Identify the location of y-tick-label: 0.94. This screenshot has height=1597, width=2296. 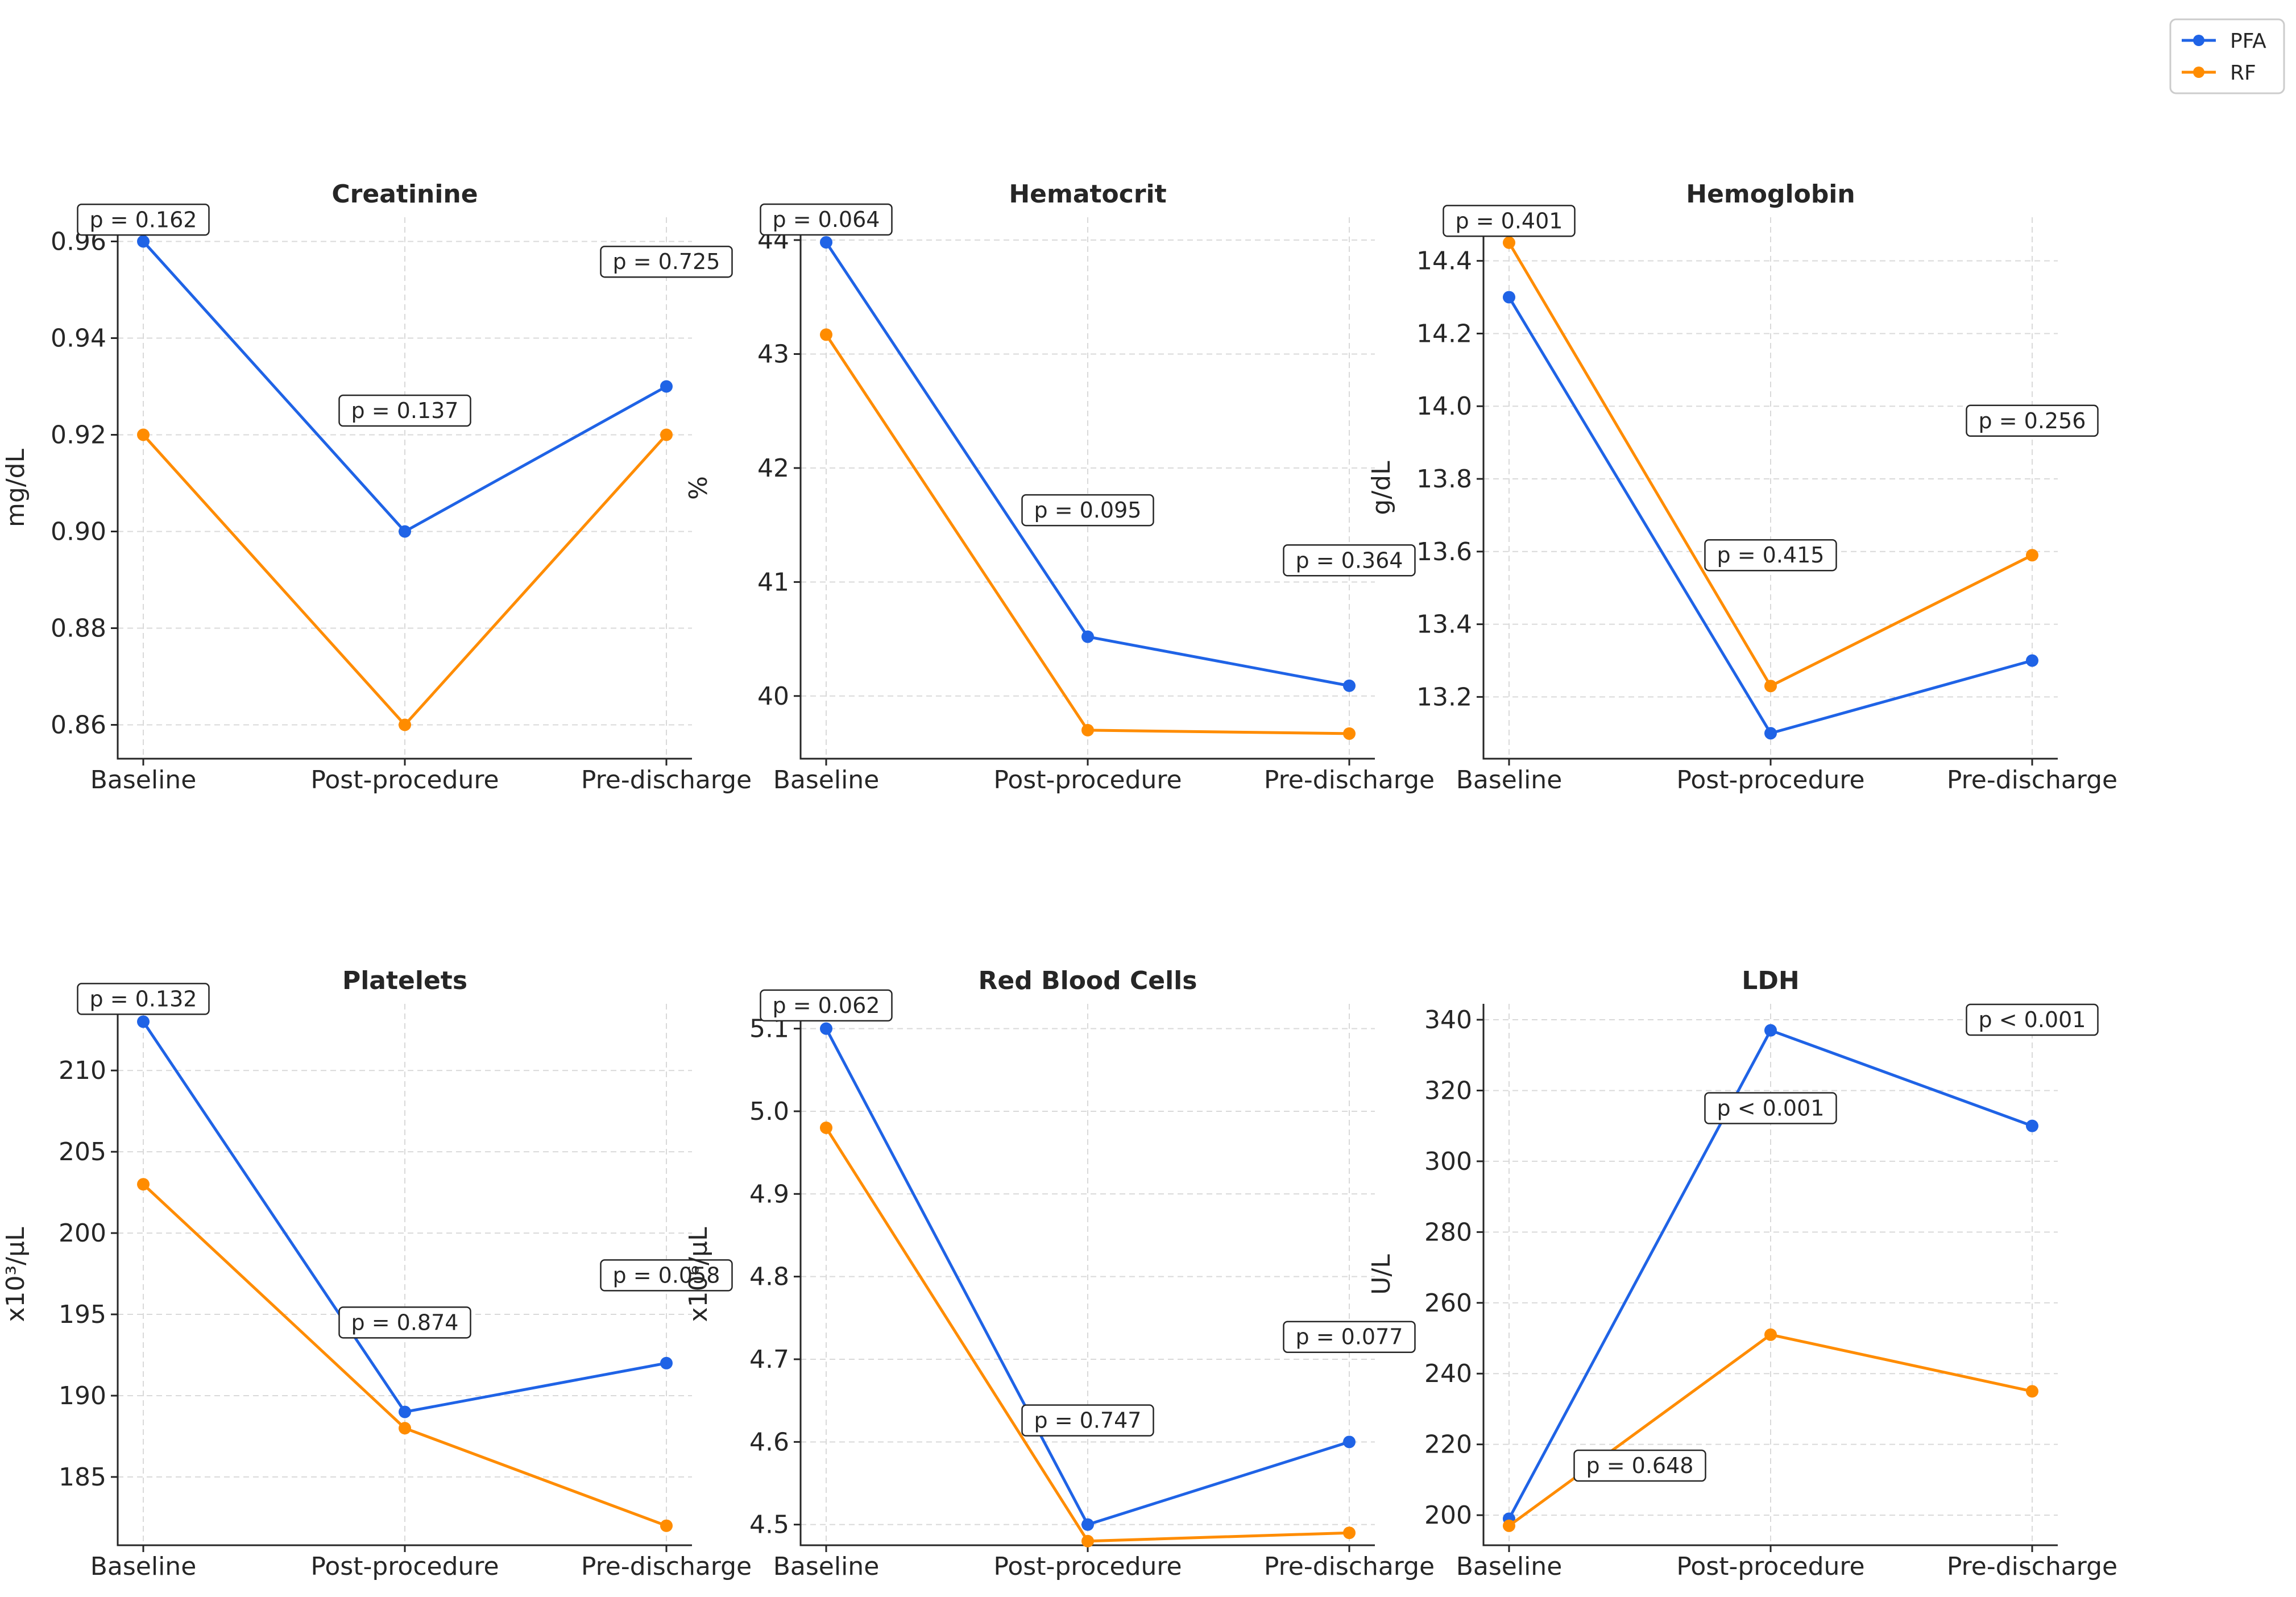
(78, 339).